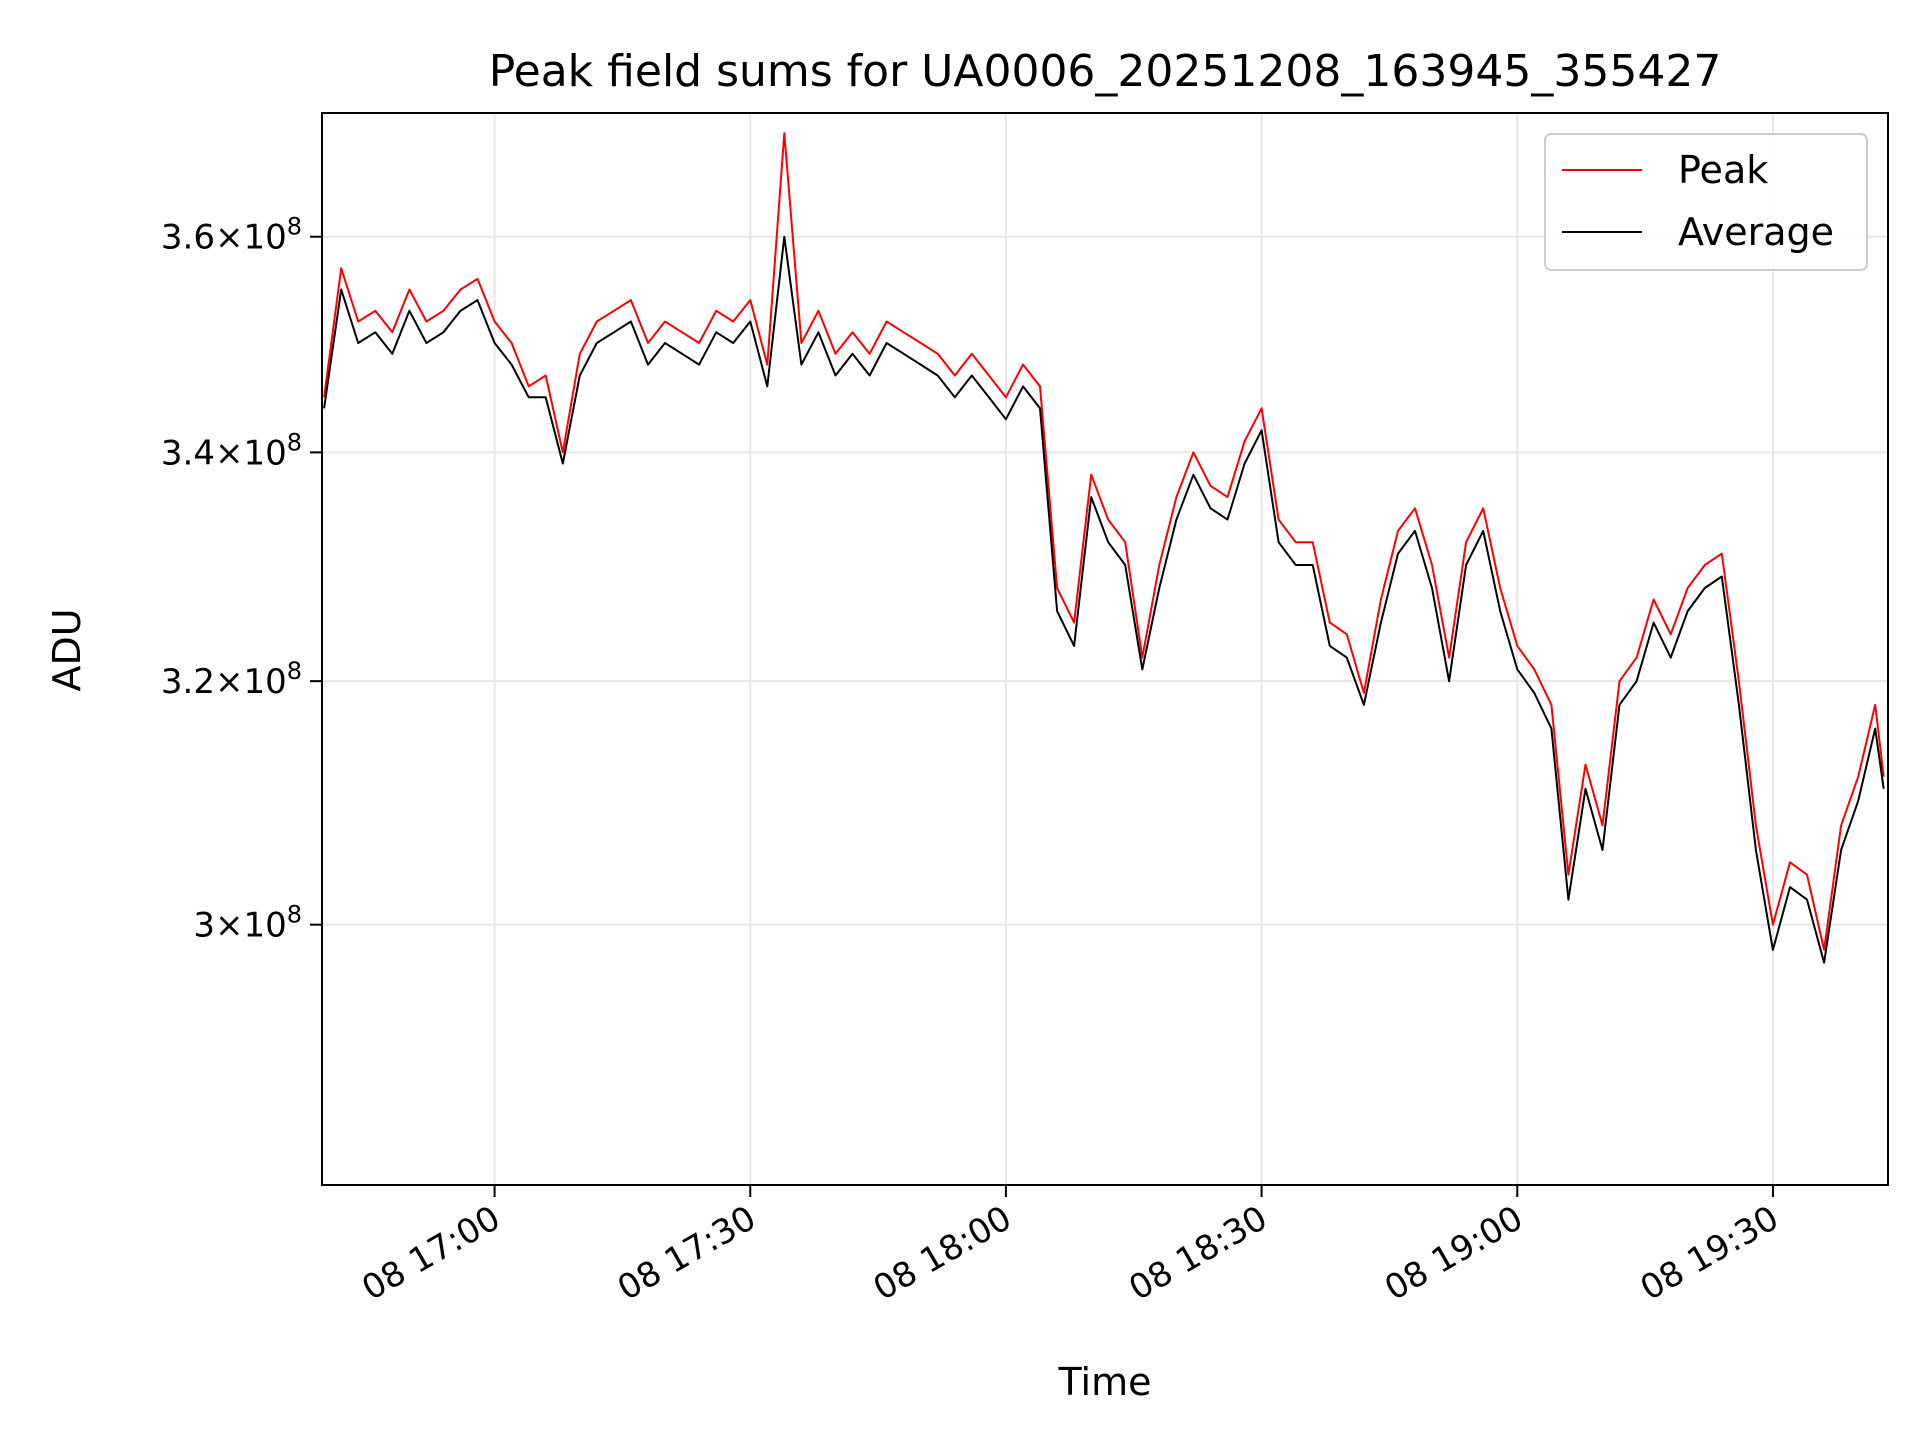  What do you see at coordinates (204, 926) in the screenshot?
I see `y-tick-mantissa: 3` at bounding box center [204, 926].